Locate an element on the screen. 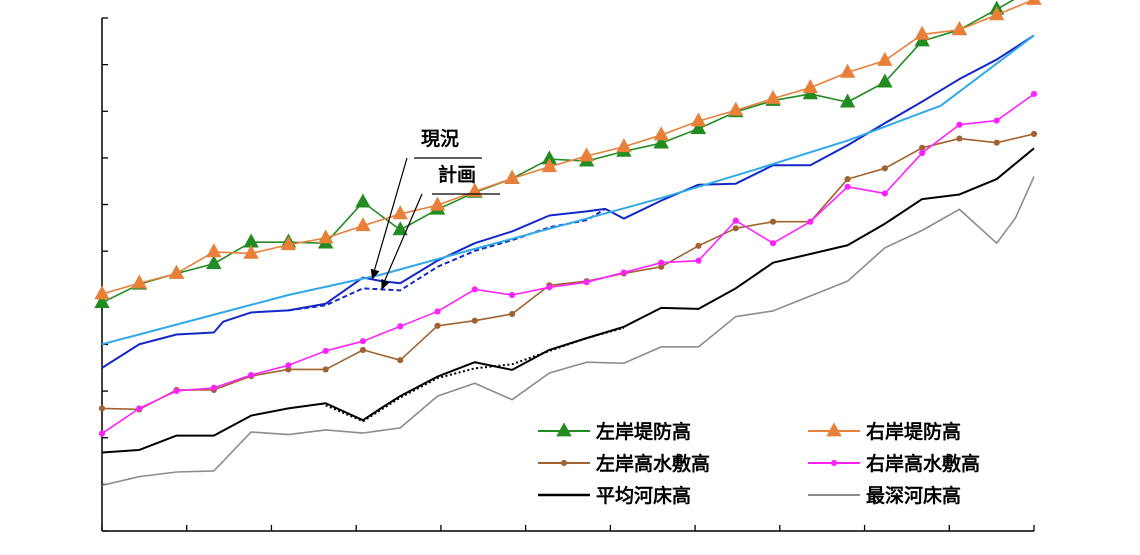 This screenshot has width=1140, height=555. legend-item: 左岸高水敷高 is located at coordinates (624, 463).